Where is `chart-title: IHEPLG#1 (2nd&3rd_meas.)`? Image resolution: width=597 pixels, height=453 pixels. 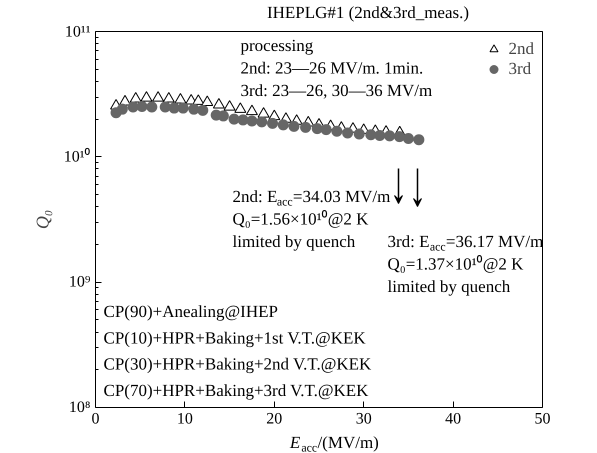
chart-title: IHEPLG#1 (2nd&3rd_meas.) is located at coordinates (368, 12).